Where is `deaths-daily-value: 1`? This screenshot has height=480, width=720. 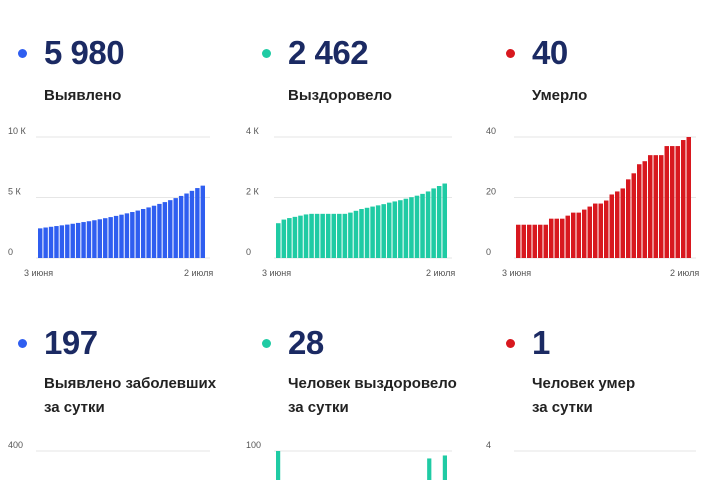 deaths-daily-value: 1 is located at coordinates (541, 342).